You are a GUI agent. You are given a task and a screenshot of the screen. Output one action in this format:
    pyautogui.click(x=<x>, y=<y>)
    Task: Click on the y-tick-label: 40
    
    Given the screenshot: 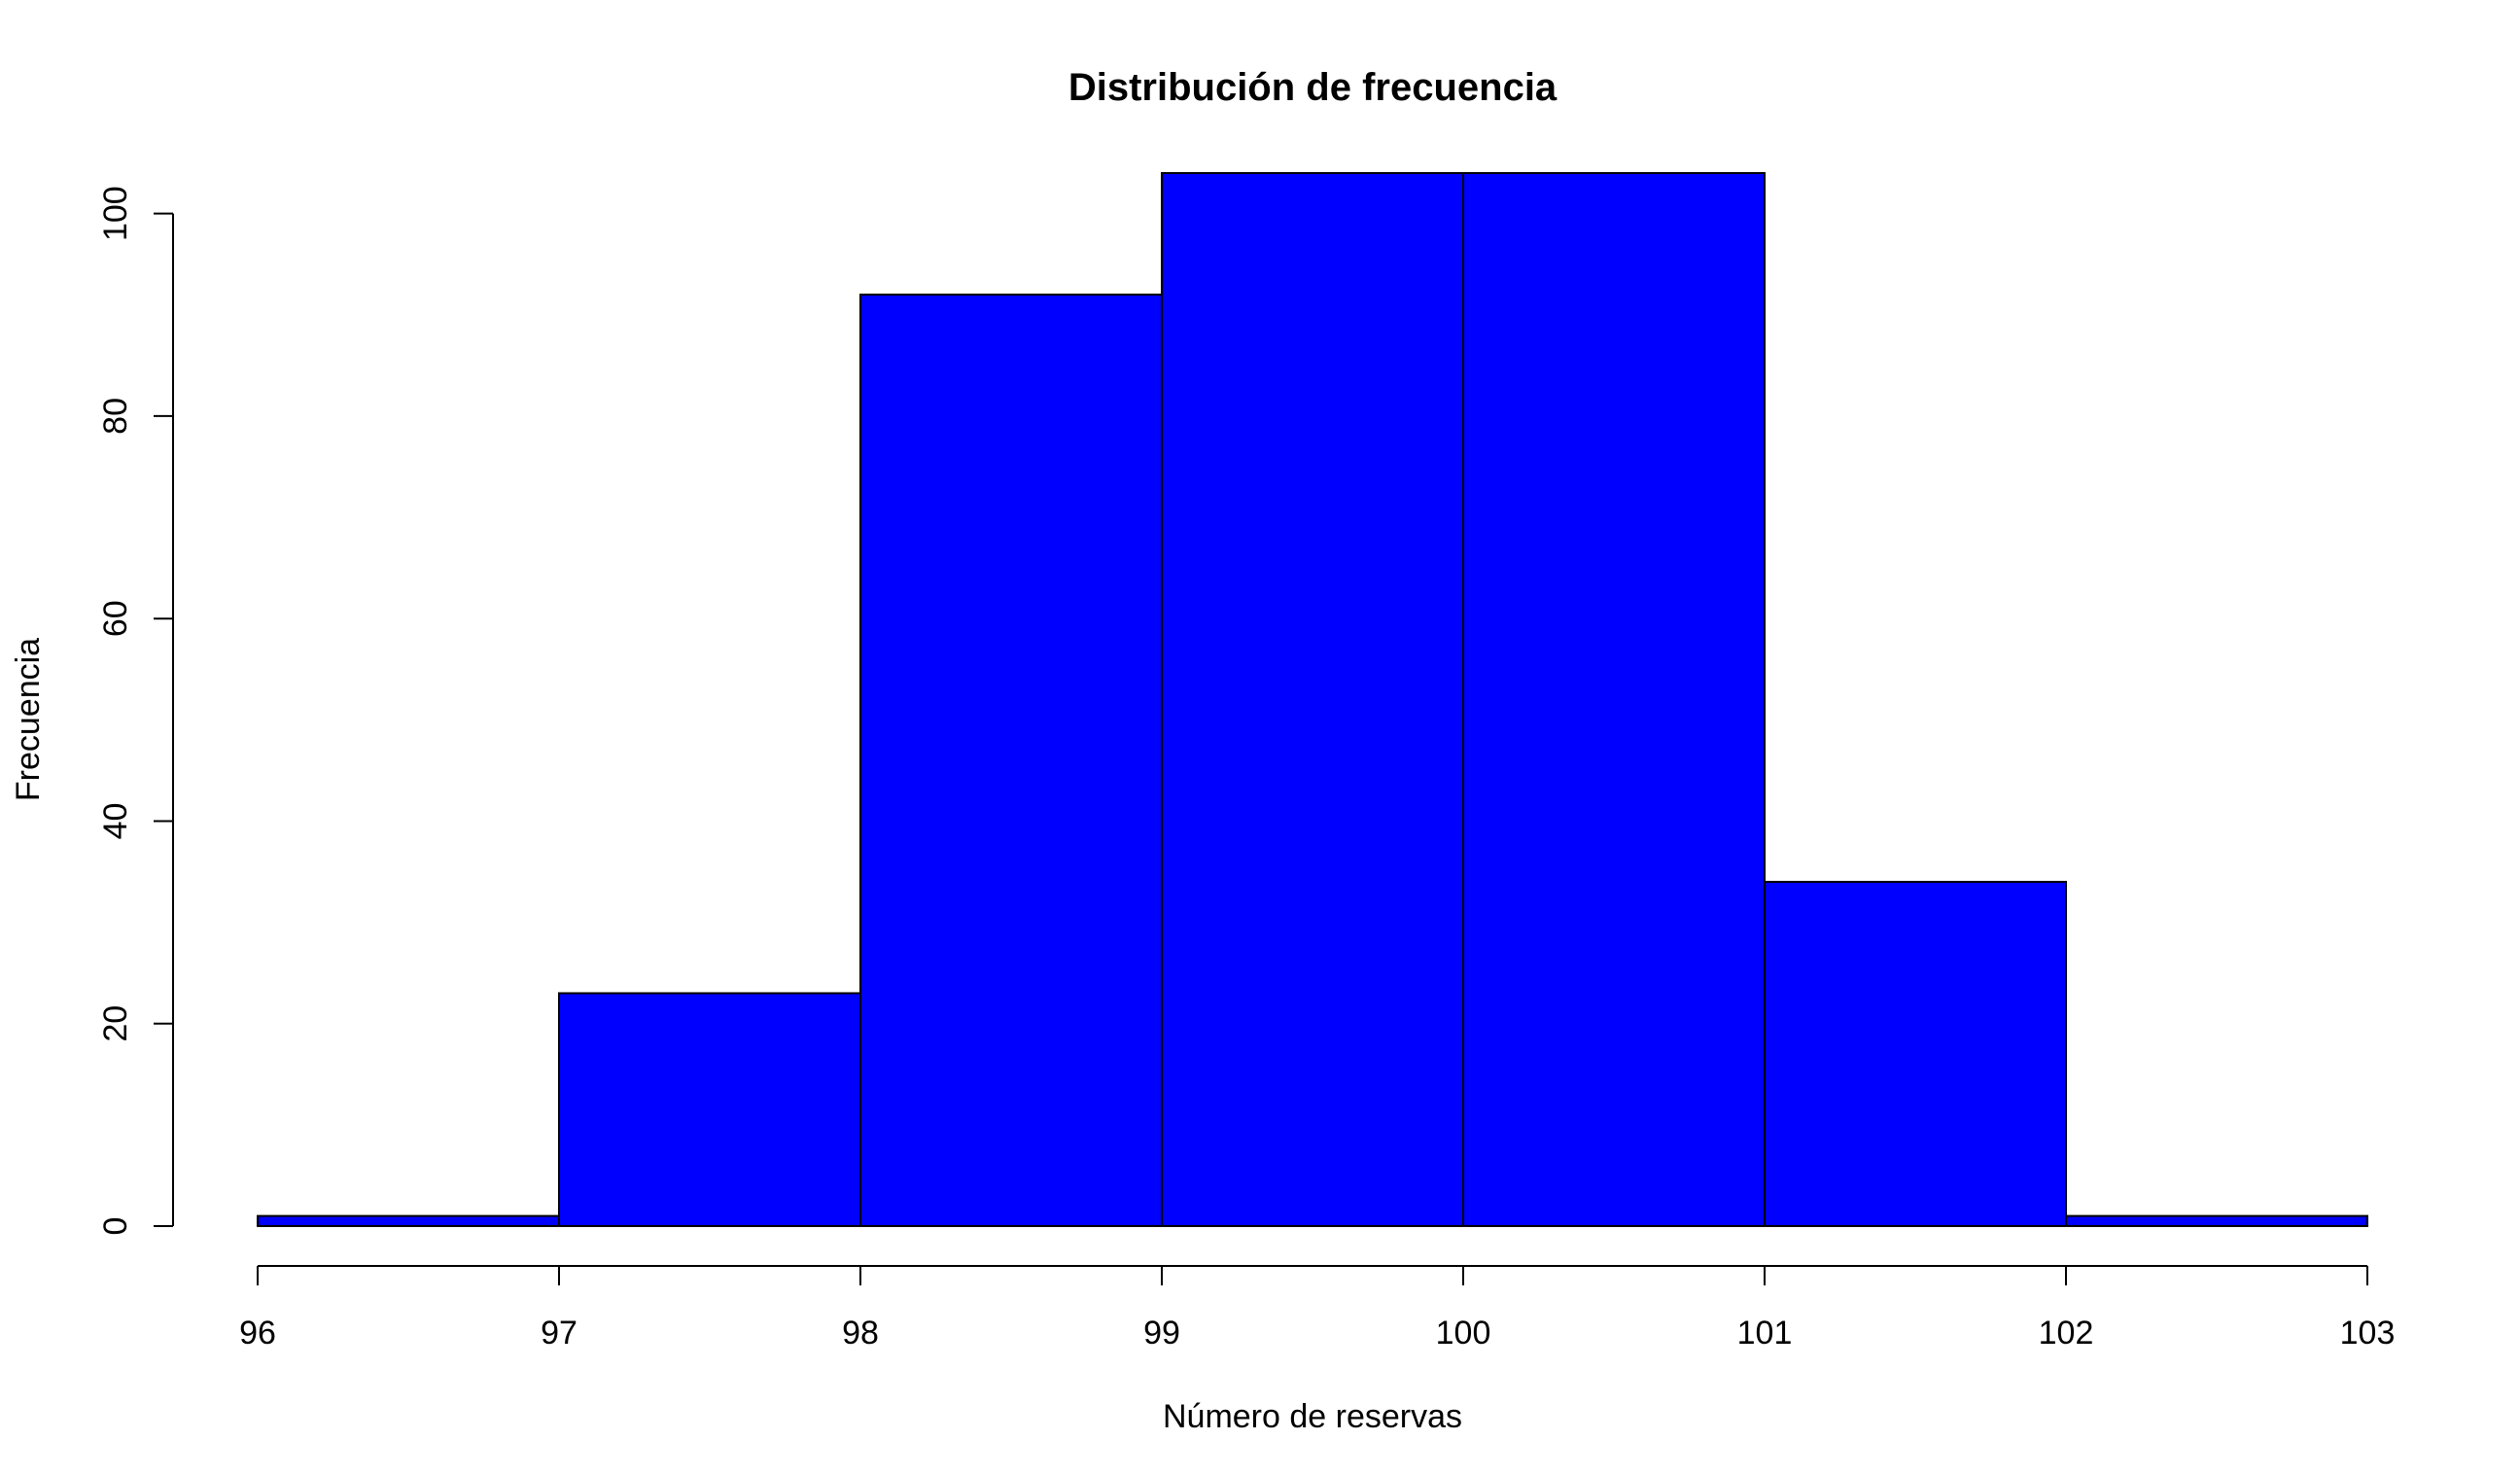 What is the action you would take?
    pyautogui.click(x=115, y=821)
    